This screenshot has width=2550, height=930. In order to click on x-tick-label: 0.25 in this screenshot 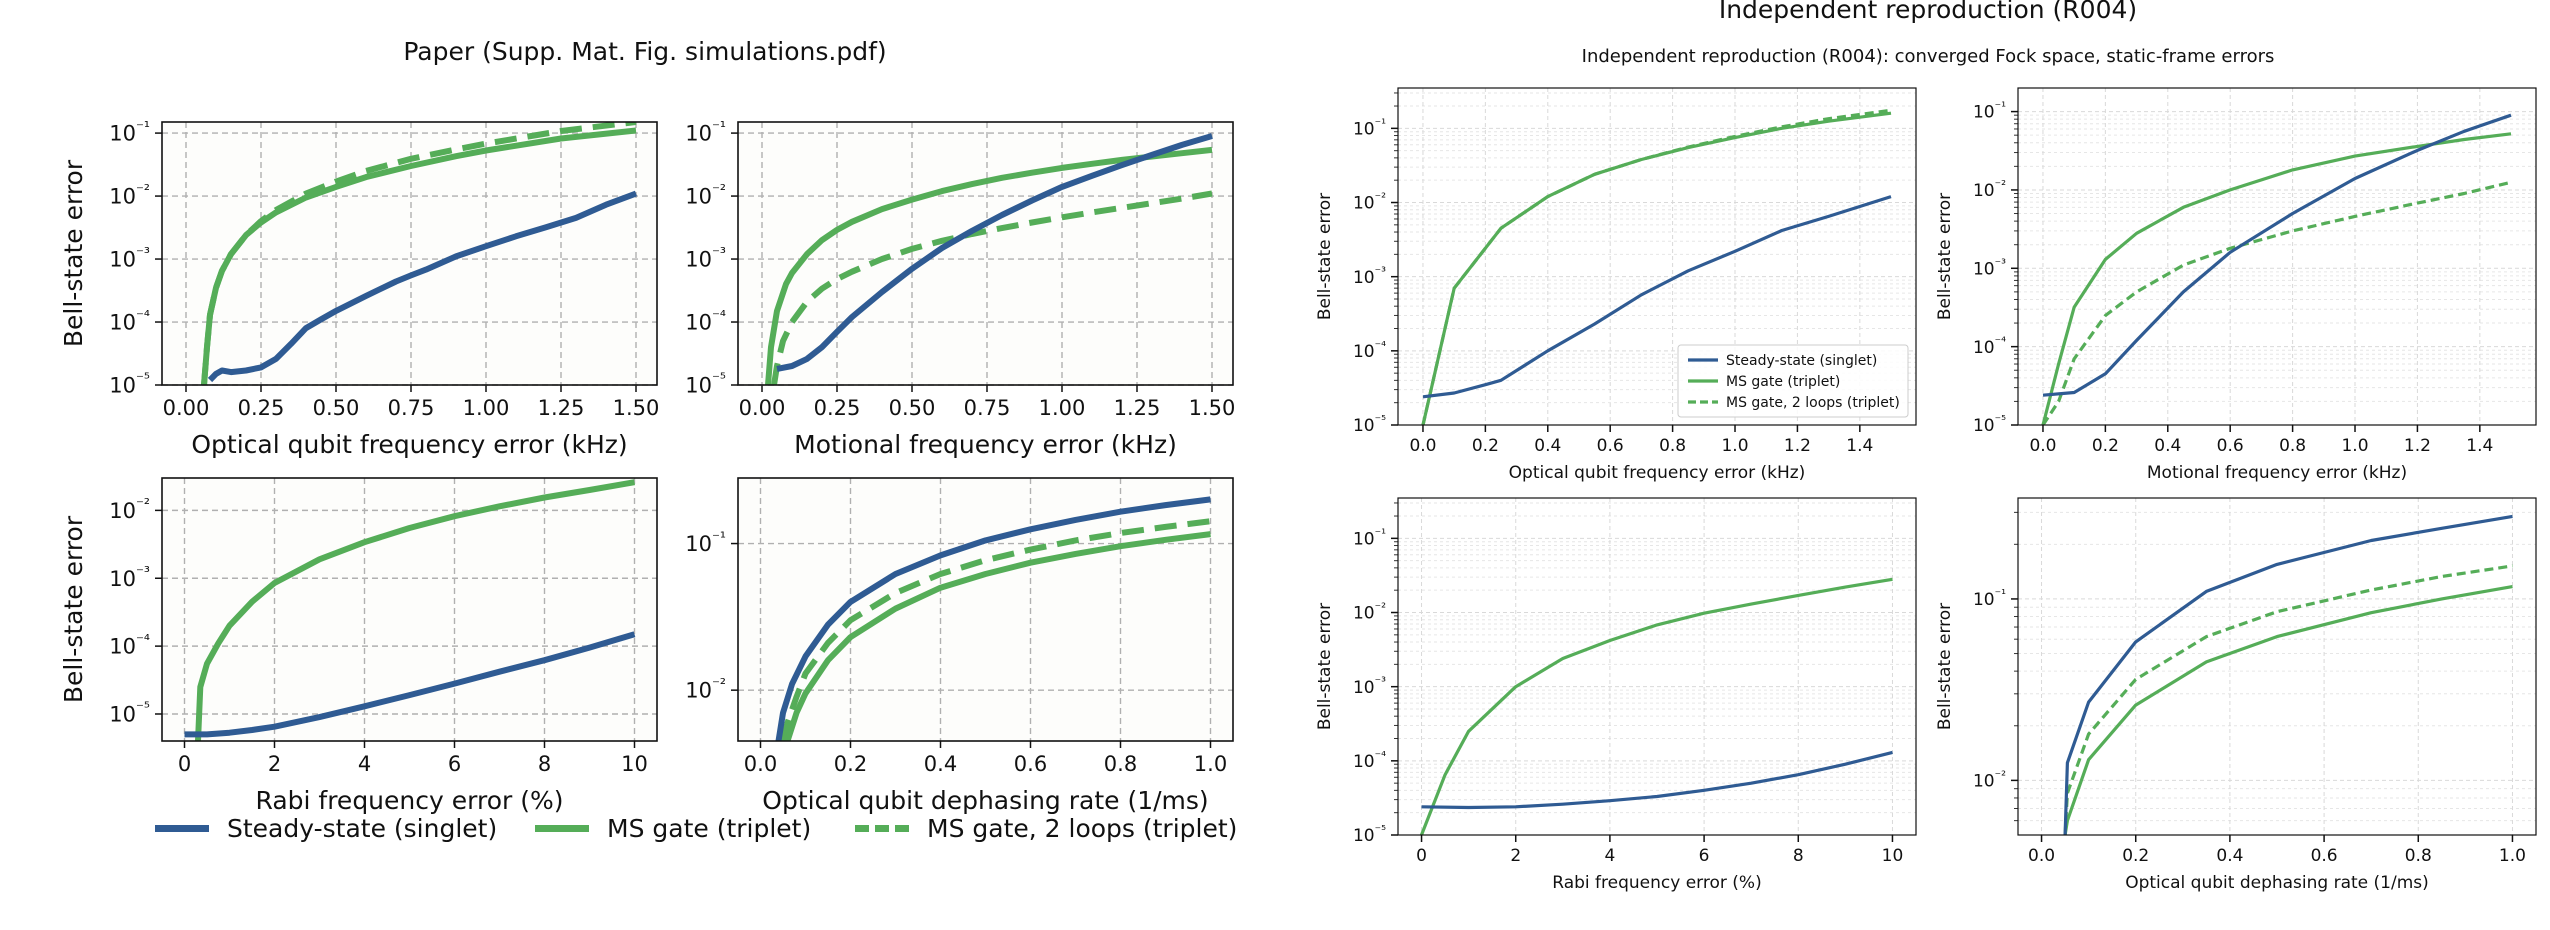, I will do `click(837, 408)`.